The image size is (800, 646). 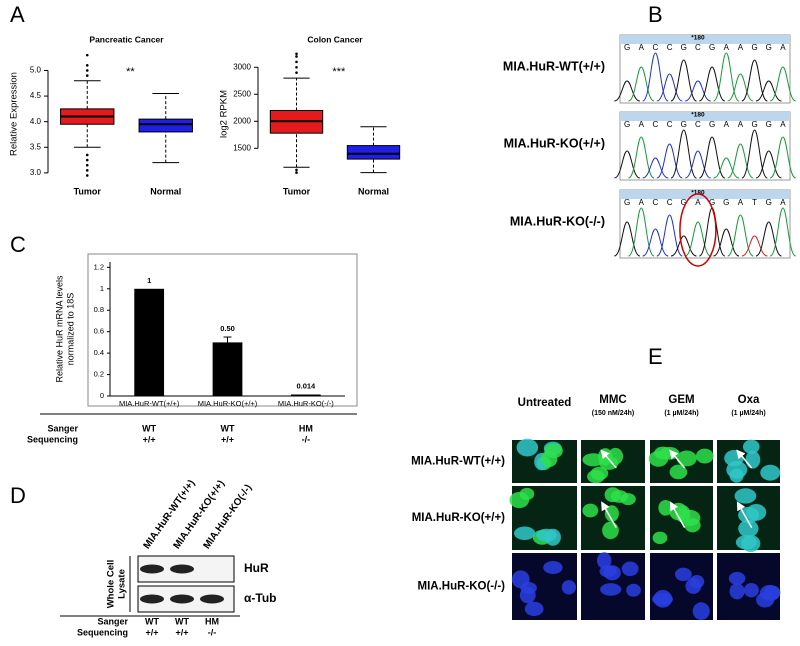 I want to click on y-tick-label: 0.8, so click(x=99, y=309).